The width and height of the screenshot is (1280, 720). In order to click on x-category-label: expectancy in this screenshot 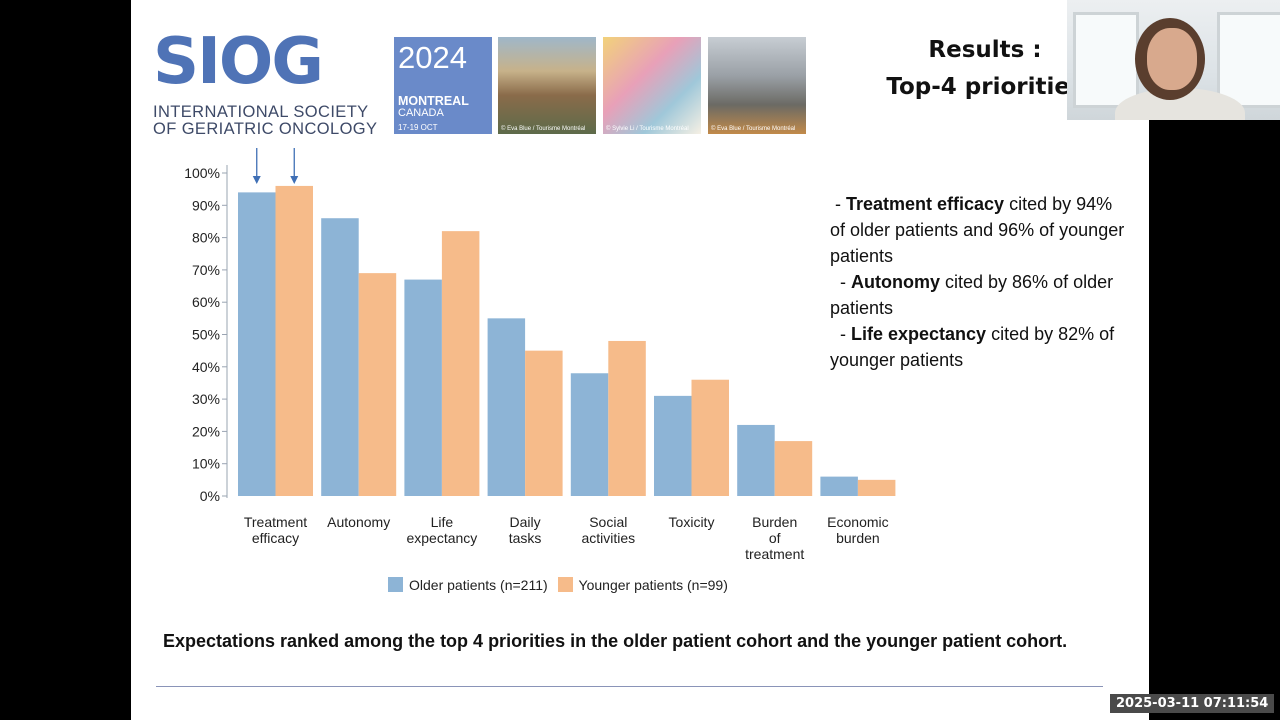, I will do `click(441, 538)`.